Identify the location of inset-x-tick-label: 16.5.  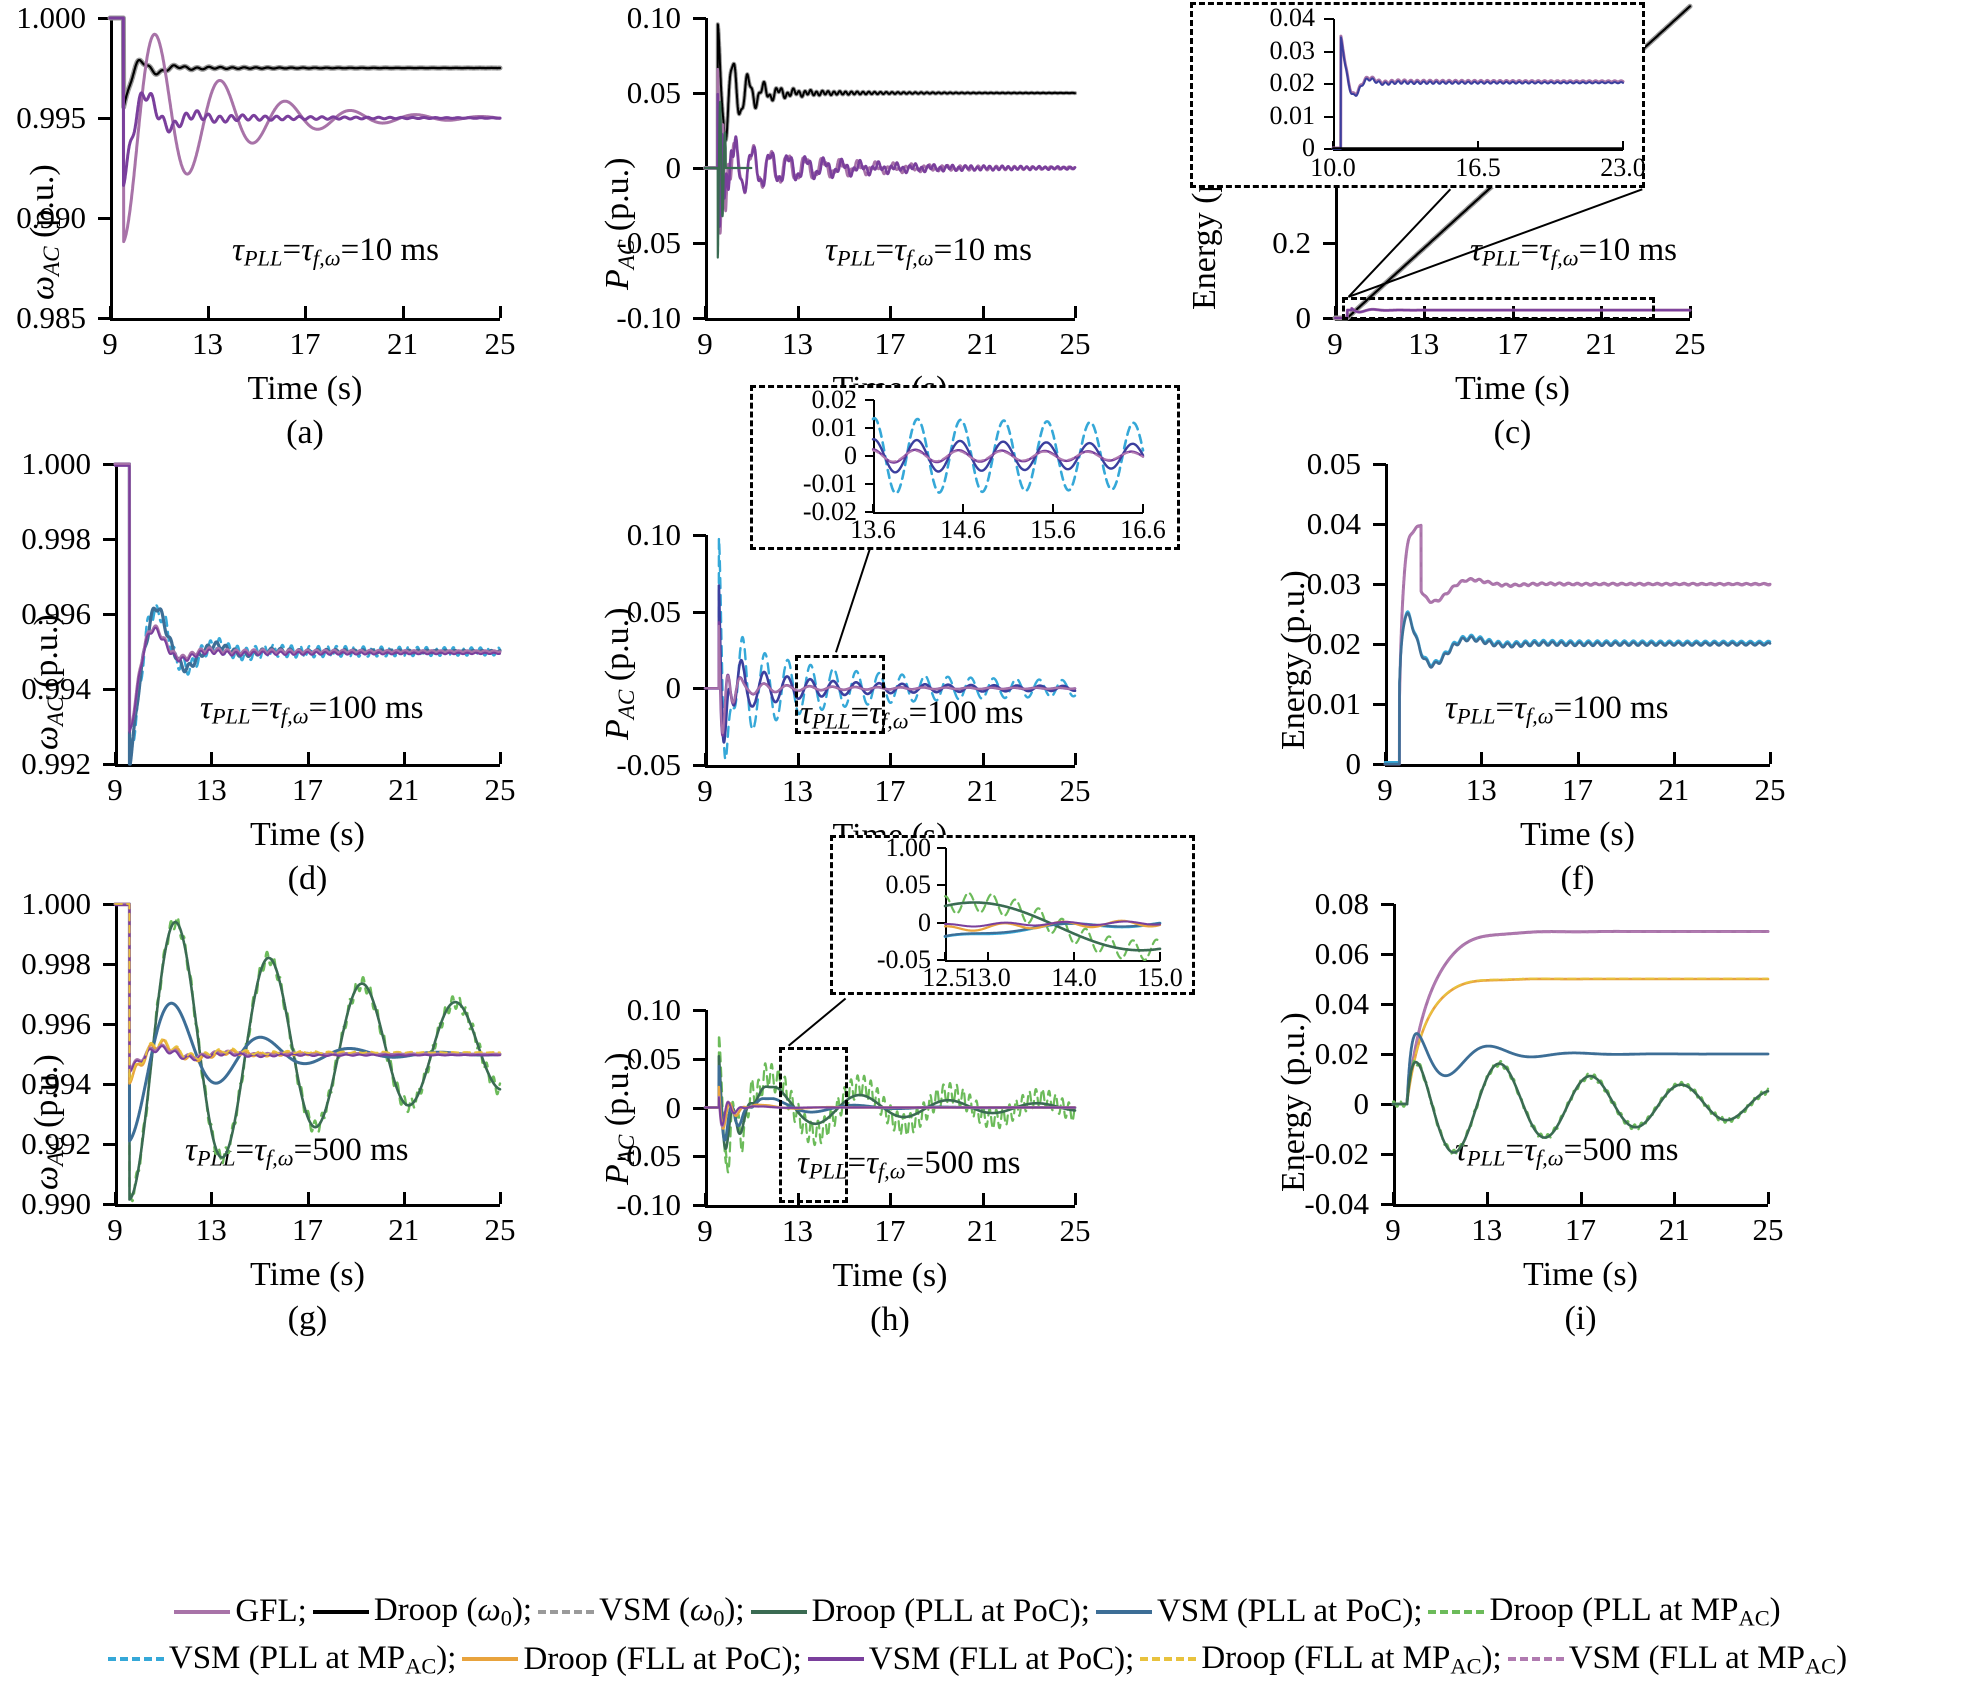
(1478, 167).